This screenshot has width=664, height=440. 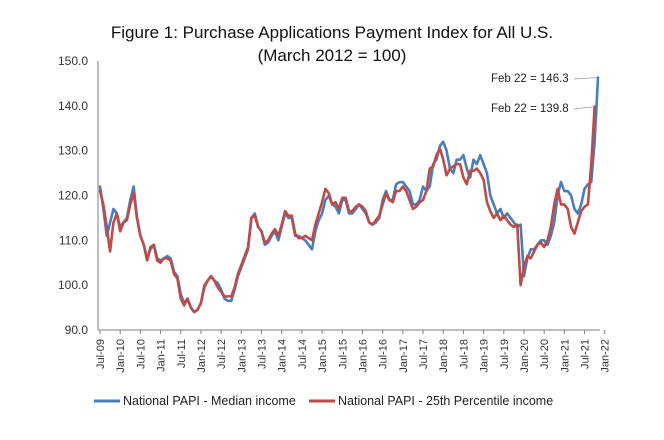 I want to click on x-tick-label-jan-22: Jan-22, so click(x=606, y=356).